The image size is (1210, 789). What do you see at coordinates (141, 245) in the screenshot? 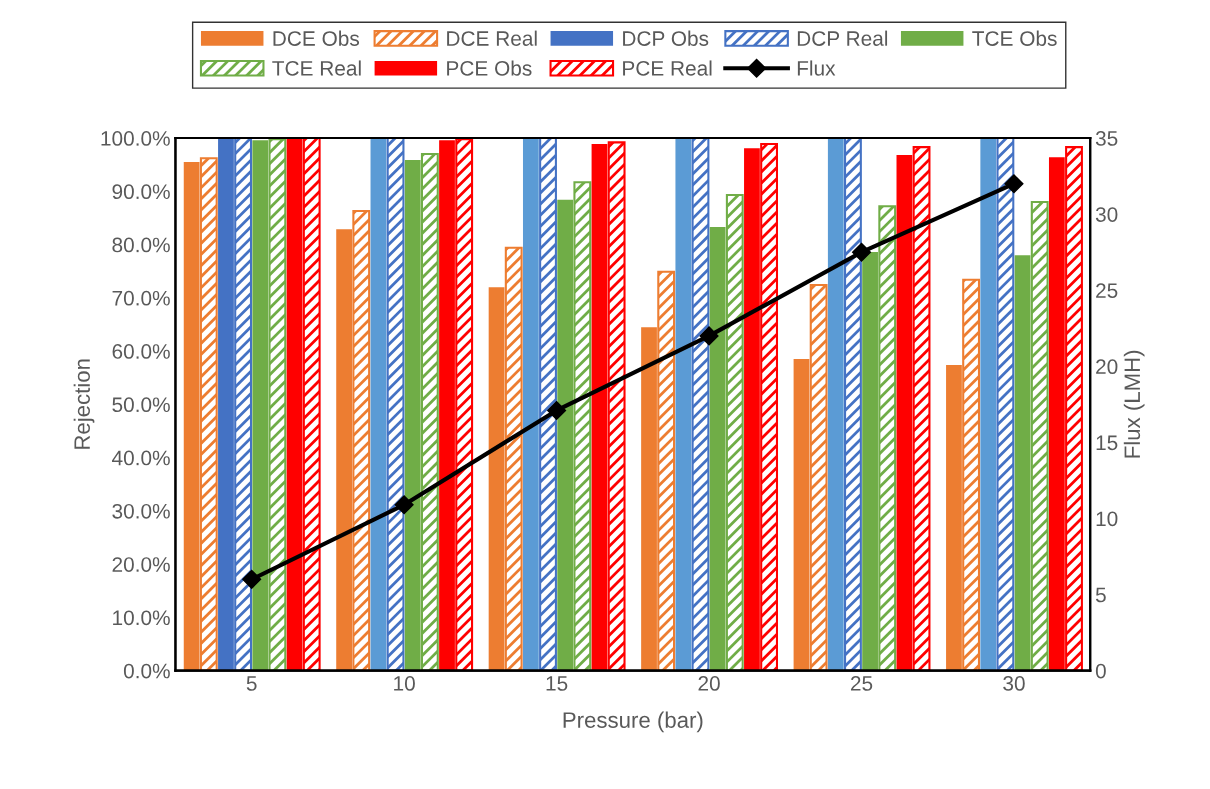
I see `y-tick-label: 80.0%` at bounding box center [141, 245].